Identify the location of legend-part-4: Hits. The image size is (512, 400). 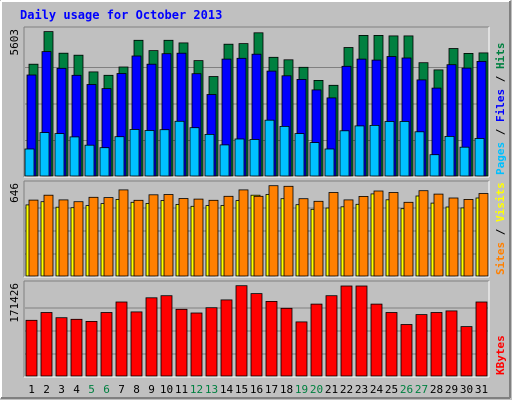
(500, 56).